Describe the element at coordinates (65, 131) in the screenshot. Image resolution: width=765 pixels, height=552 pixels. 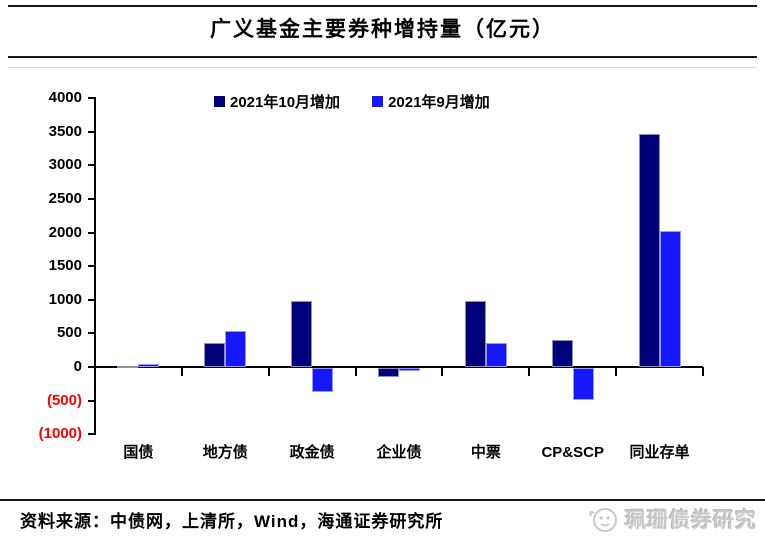
I see `y-tick-label: 3500` at that location.